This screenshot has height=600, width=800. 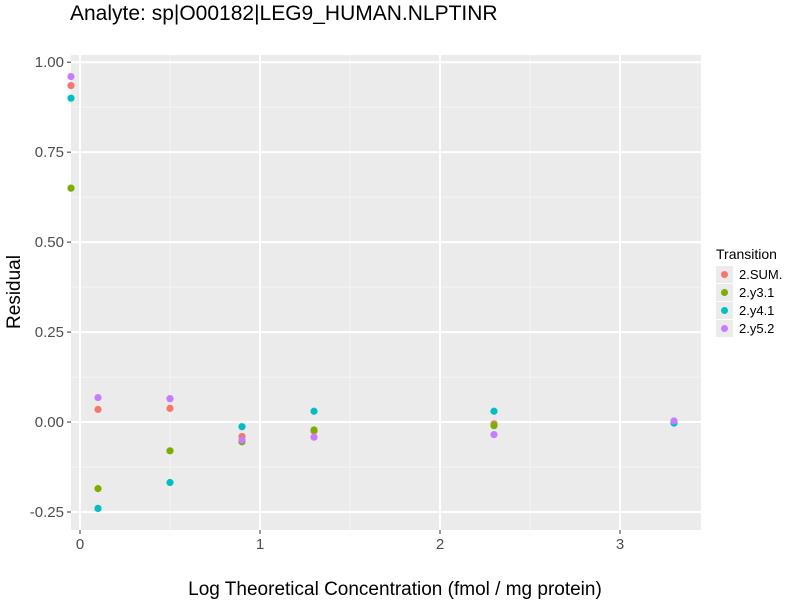 What do you see at coordinates (49, 62) in the screenshot?
I see `y-tick-label: 1.00` at bounding box center [49, 62].